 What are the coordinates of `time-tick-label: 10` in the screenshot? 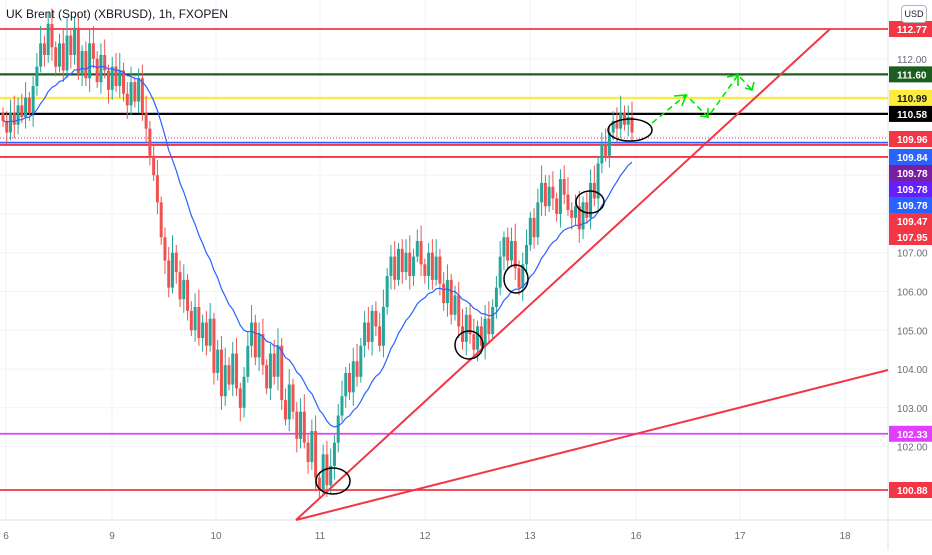 It's located at (216, 536).